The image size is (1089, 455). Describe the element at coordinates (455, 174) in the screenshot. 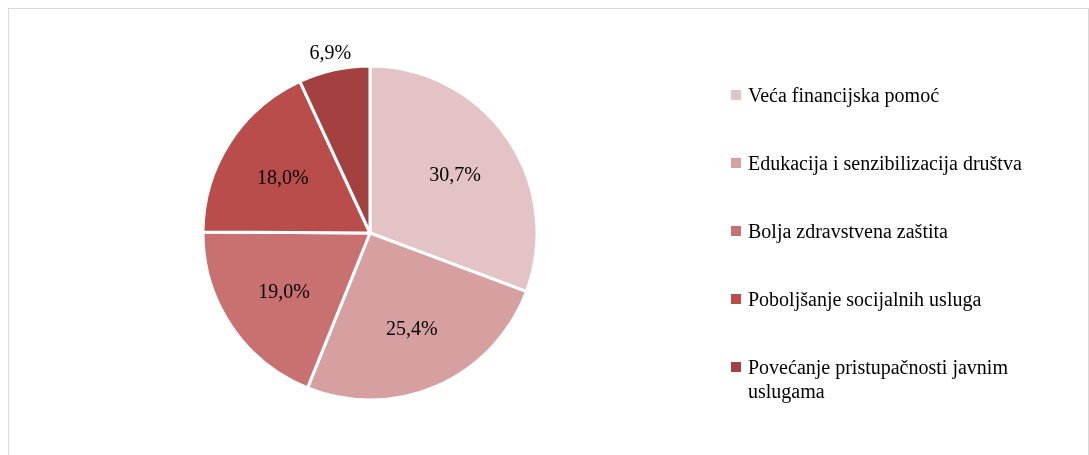

I see `data-label: 30,7%` at that location.